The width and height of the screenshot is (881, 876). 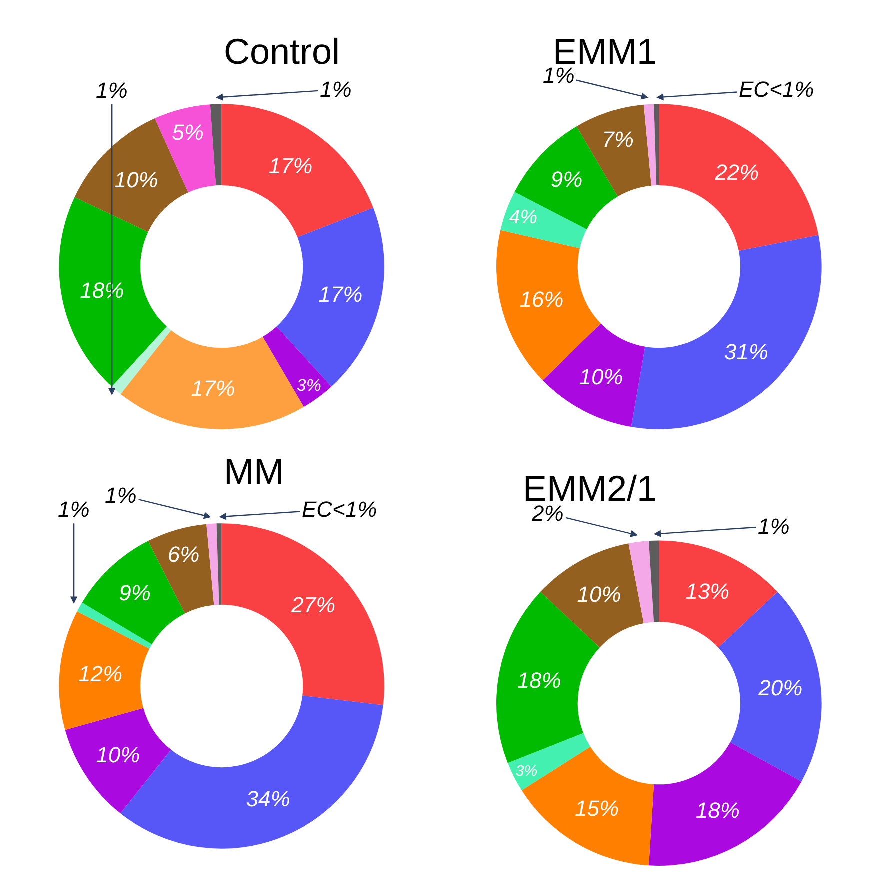 What do you see at coordinates (746, 352) in the screenshot?
I see `data-label: 31%` at bounding box center [746, 352].